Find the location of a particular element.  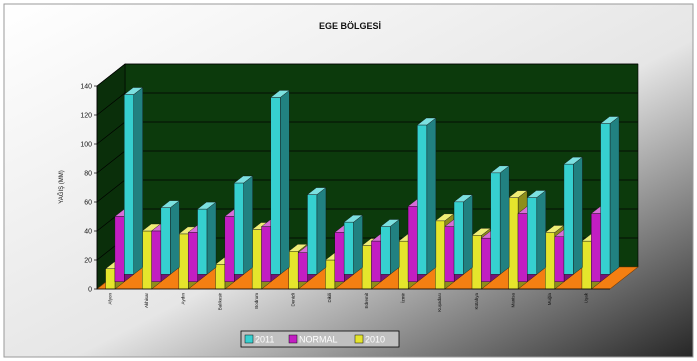

x-tick-label: Balıkesir is located at coordinates (219, 302).